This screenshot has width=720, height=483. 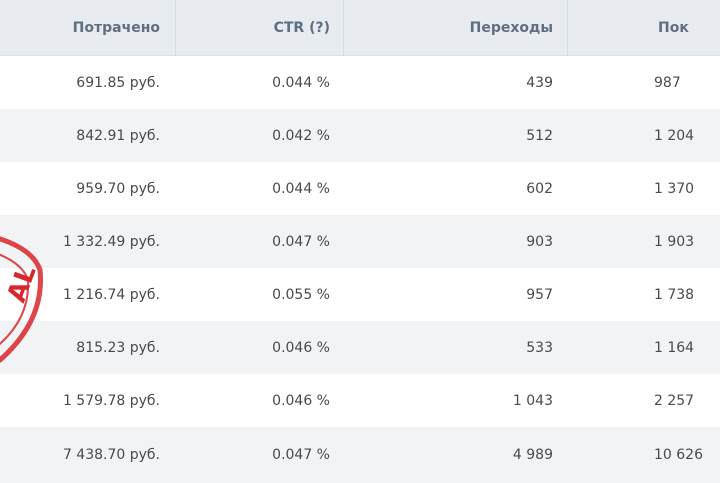 What do you see at coordinates (539, 294) in the screenshot?
I see `cell-clicks: 957` at bounding box center [539, 294].